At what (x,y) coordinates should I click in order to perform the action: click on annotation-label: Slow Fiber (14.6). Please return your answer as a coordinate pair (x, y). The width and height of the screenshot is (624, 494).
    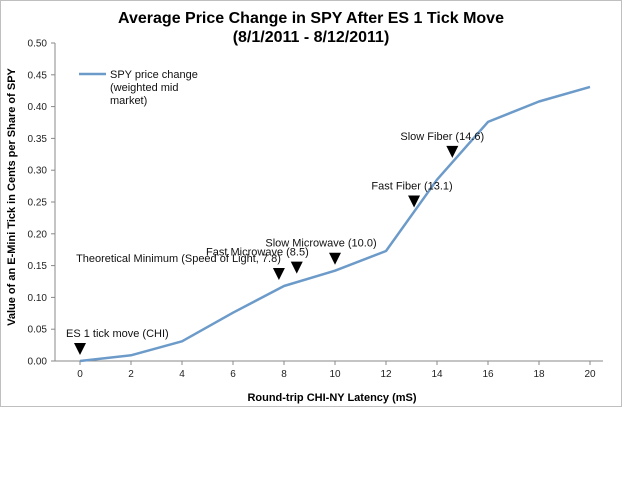
    Looking at the image, I should click on (442, 137).